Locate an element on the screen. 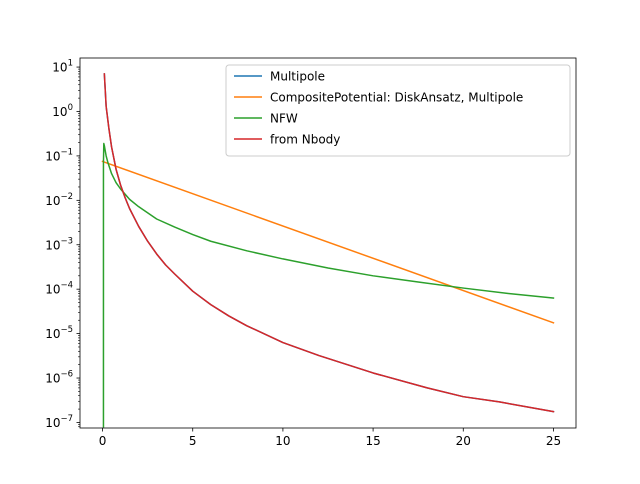 The height and width of the screenshot is (484, 640). y-tick-exponent: −6 is located at coordinates (66, 375).